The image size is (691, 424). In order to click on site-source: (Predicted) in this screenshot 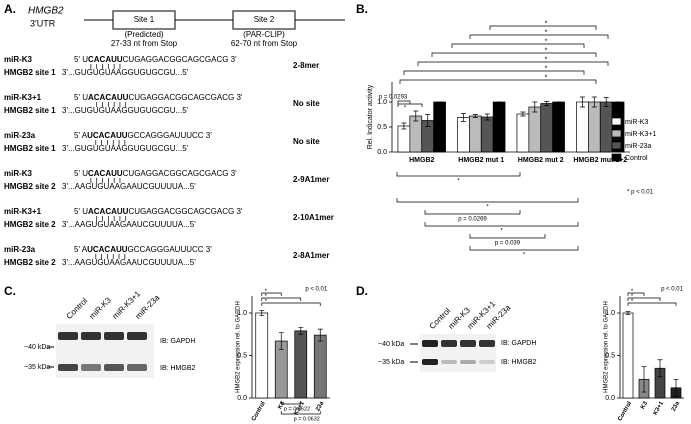, I will do `click(143, 34)`.